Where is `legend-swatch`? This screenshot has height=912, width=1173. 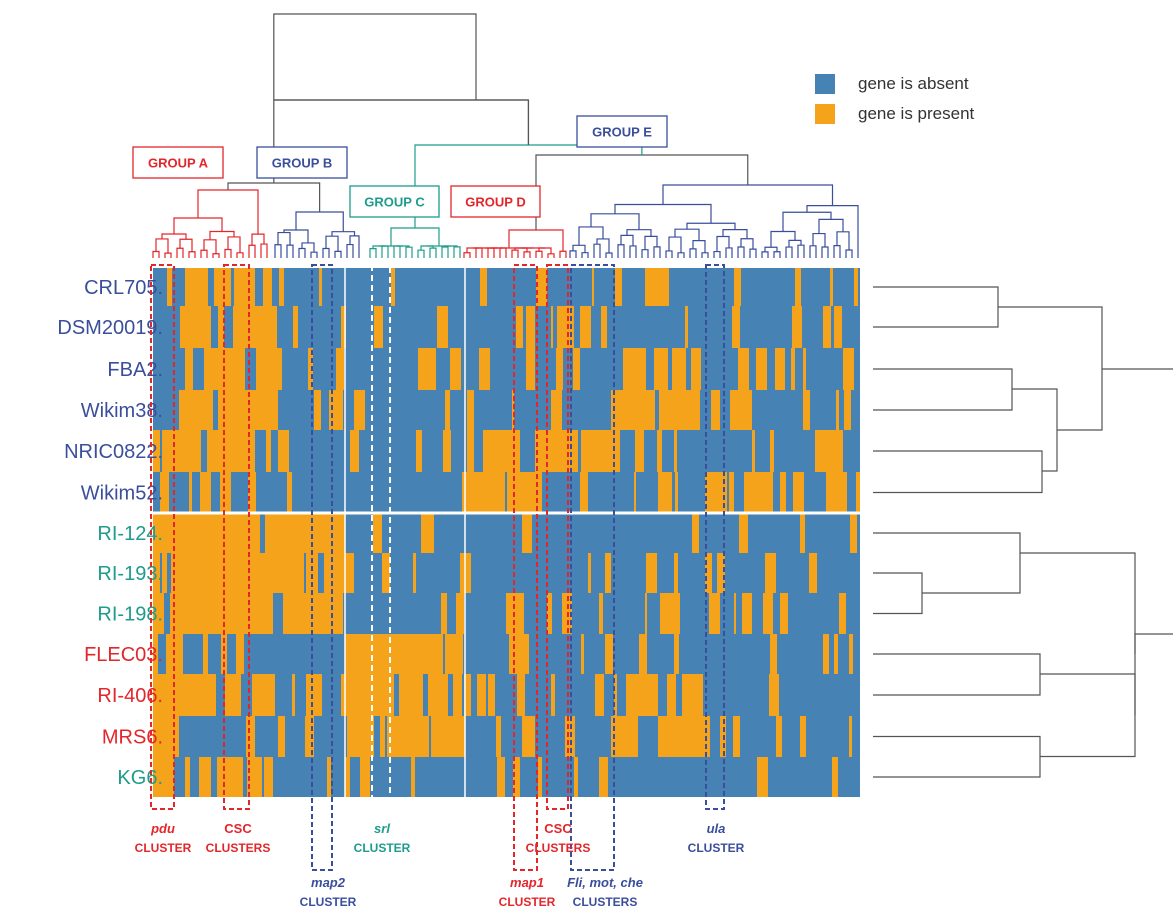 legend-swatch is located at coordinates (825, 84).